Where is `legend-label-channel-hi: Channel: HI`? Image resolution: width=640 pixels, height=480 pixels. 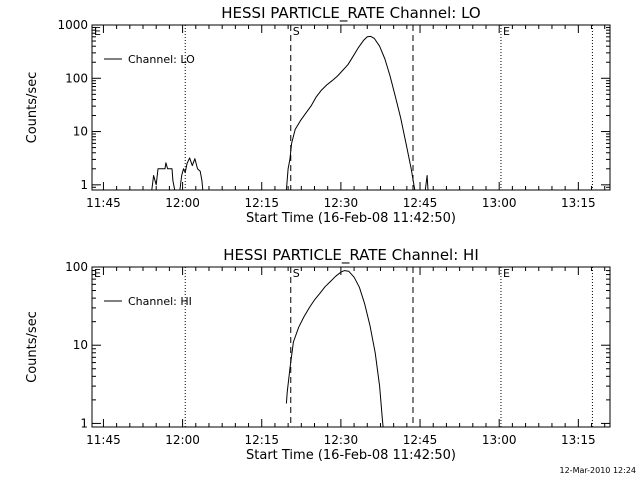 legend-label-channel-hi: Channel: HI is located at coordinates (160, 301).